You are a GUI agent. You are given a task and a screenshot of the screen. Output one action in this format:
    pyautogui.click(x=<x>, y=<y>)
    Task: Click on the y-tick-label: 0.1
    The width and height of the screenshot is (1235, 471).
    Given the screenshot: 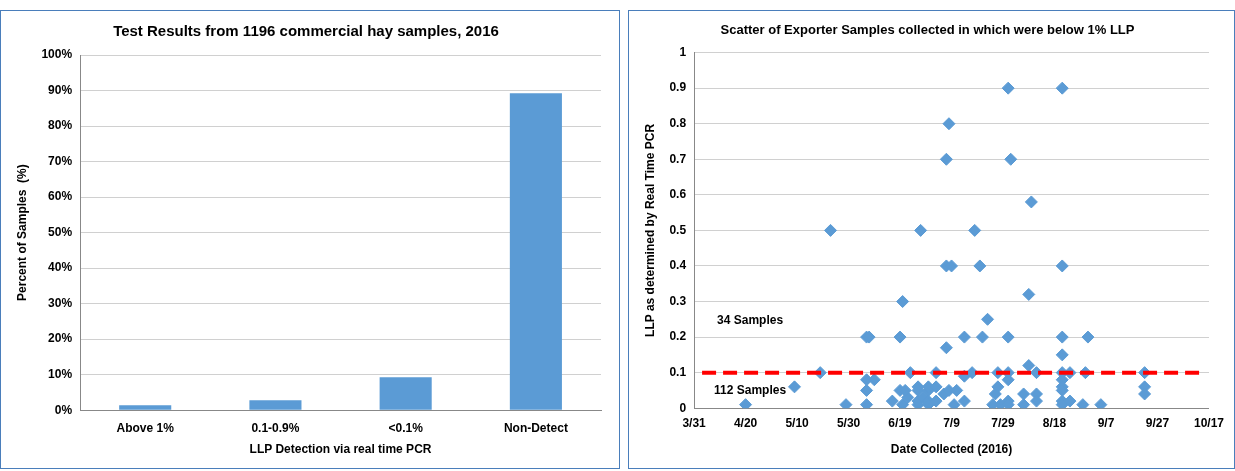 What is the action you would take?
    pyautogui.click(x=678, y=371)
    